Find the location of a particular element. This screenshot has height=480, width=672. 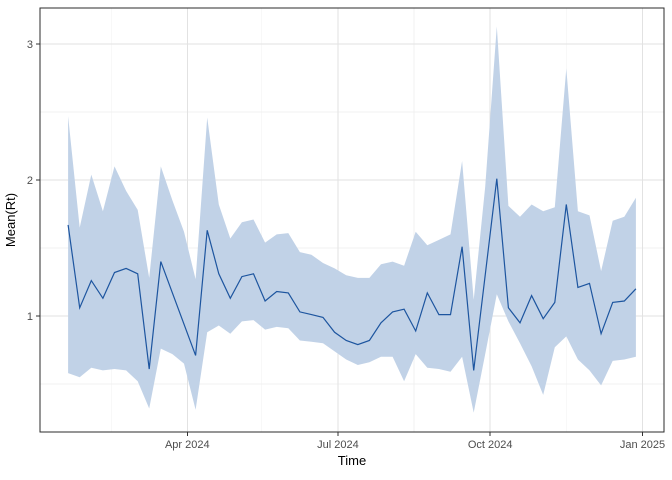

y-axis-title: Mean(Rt) is located at coordinates (10, 220).